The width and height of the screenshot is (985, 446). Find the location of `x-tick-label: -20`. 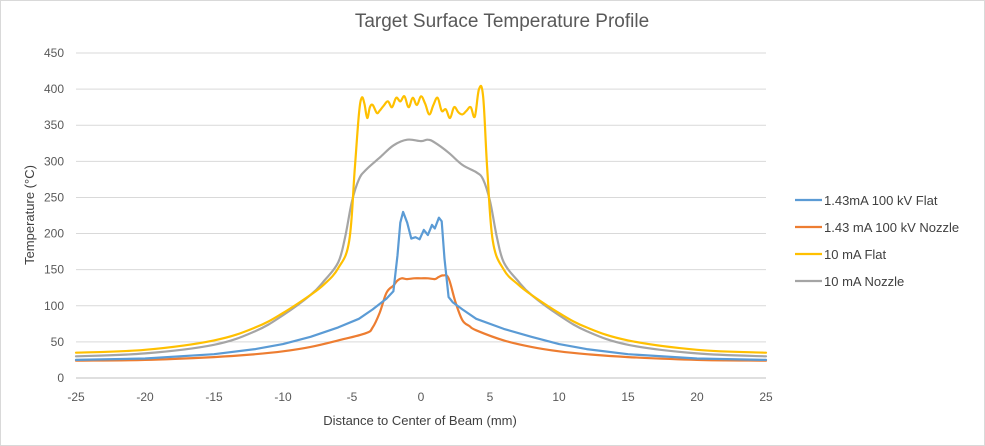

x-tick-label: -20 is located at coordinates (145, 397).